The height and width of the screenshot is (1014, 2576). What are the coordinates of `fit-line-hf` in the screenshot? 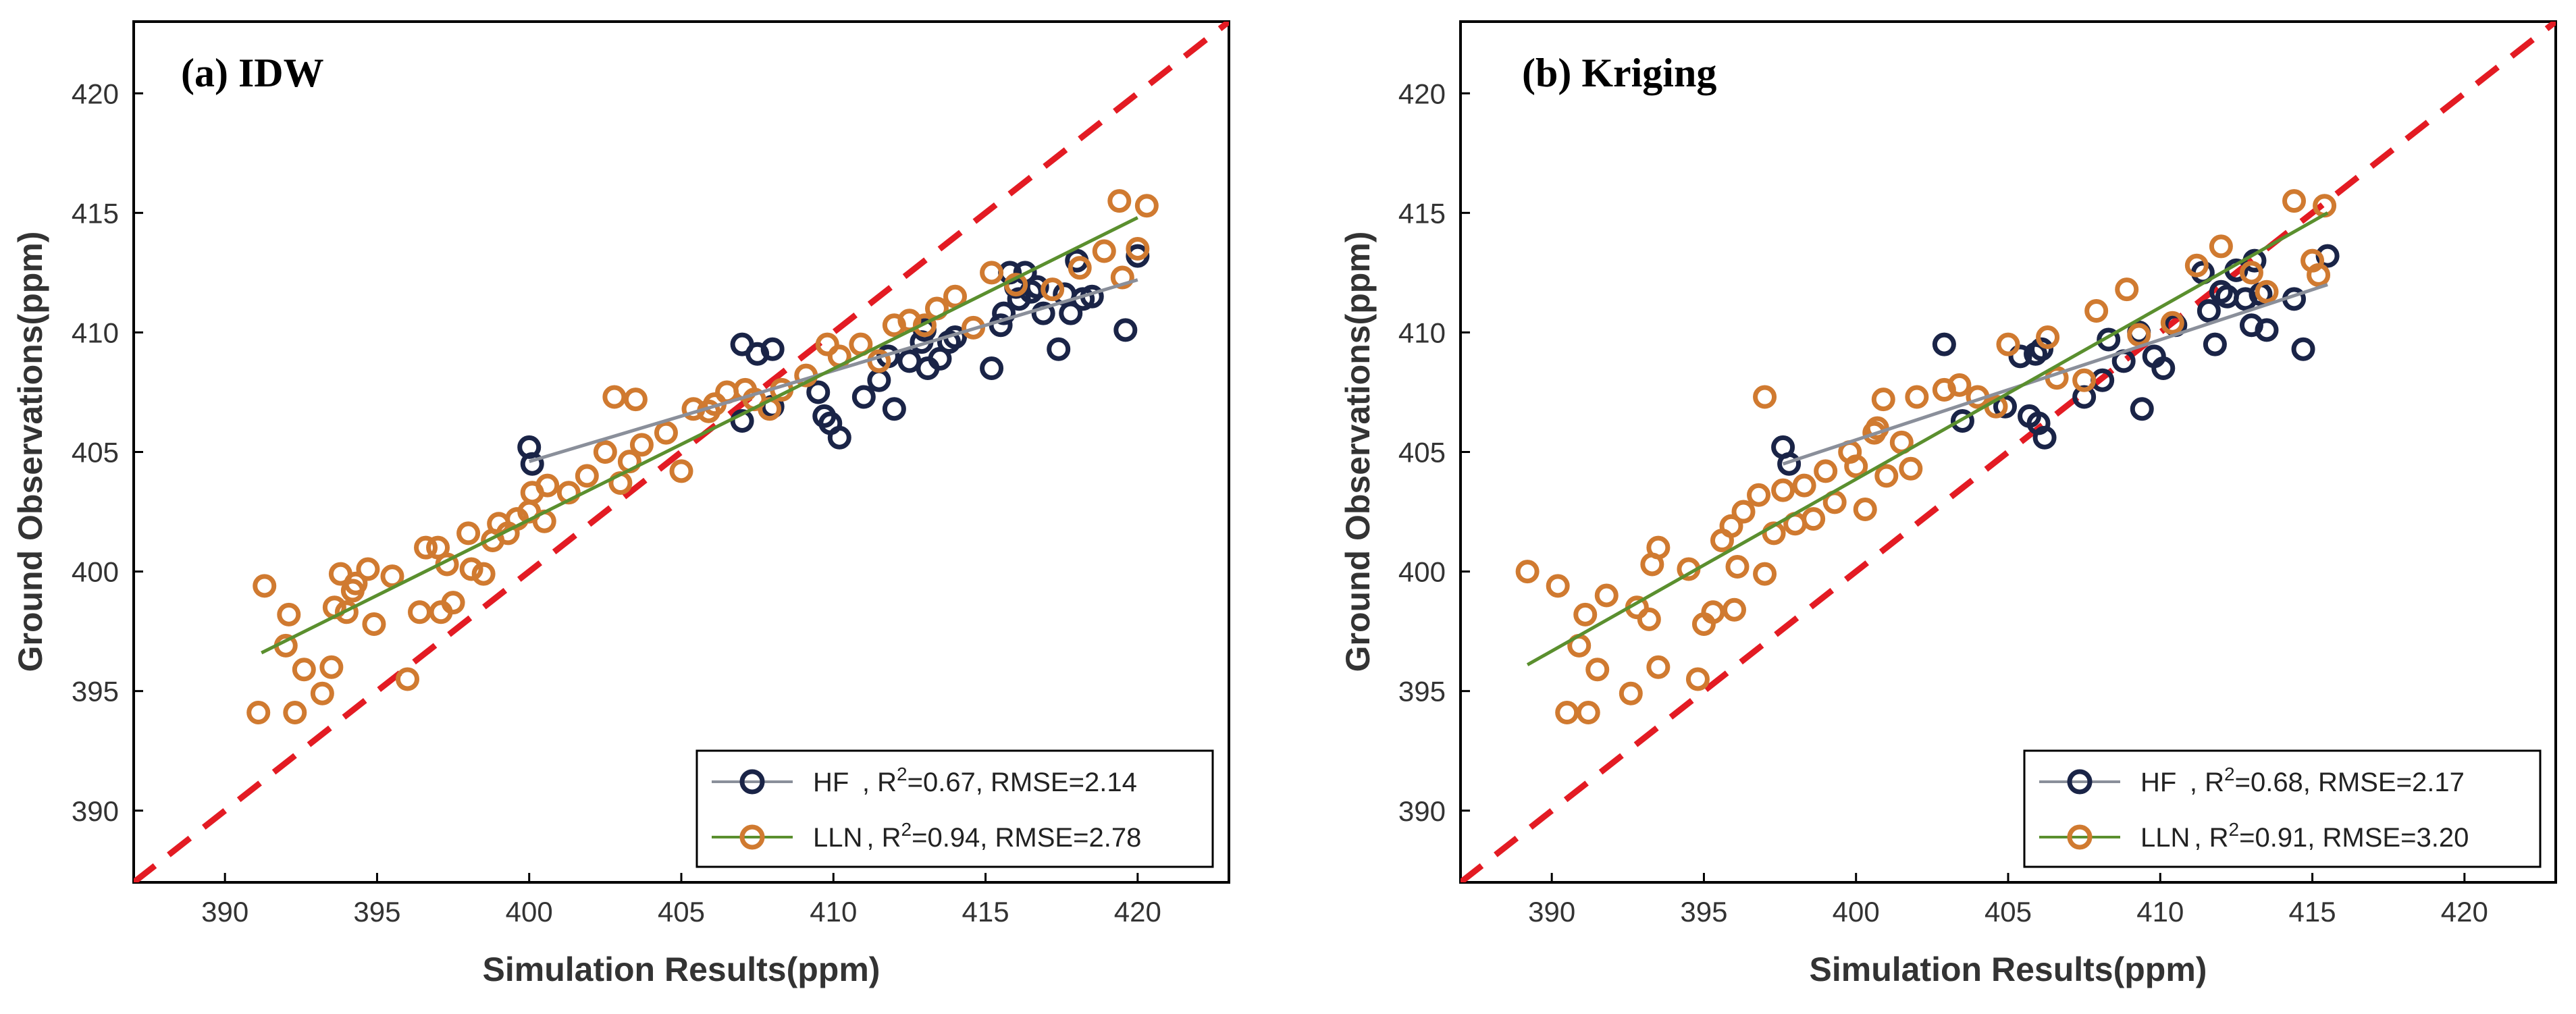 It's located at (2055, 374).